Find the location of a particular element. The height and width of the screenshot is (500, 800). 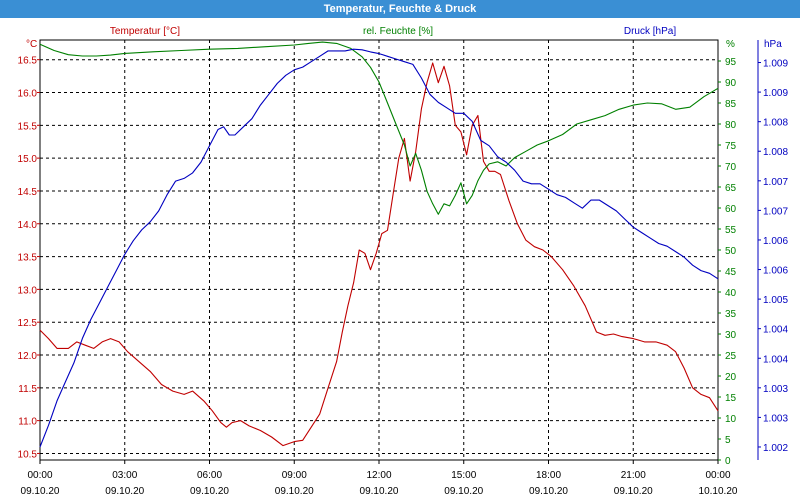

y-tick-label-temperature: 14.0 is located at coordinates (28, 225).